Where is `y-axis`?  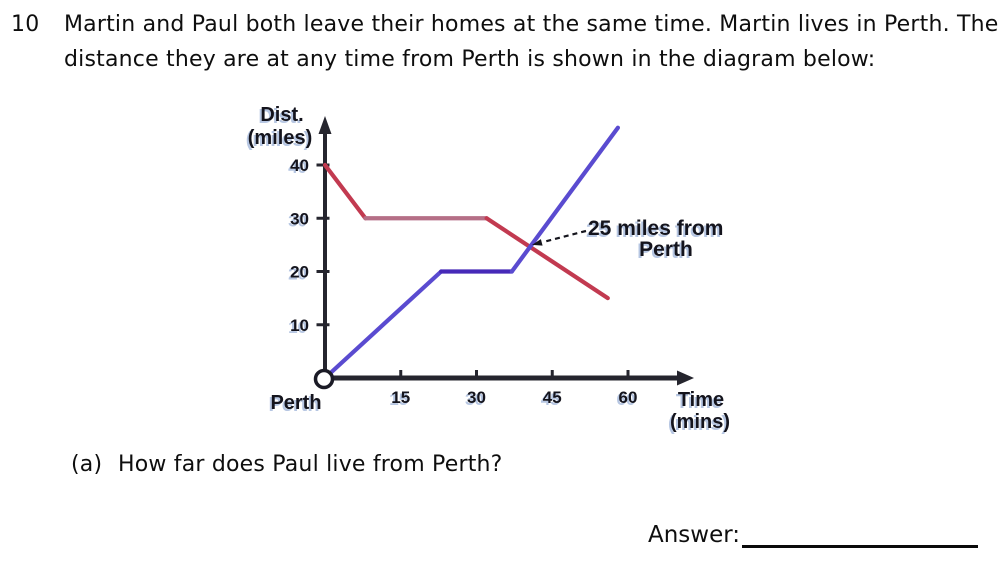
y-axis is located at coordinates (325, 248).